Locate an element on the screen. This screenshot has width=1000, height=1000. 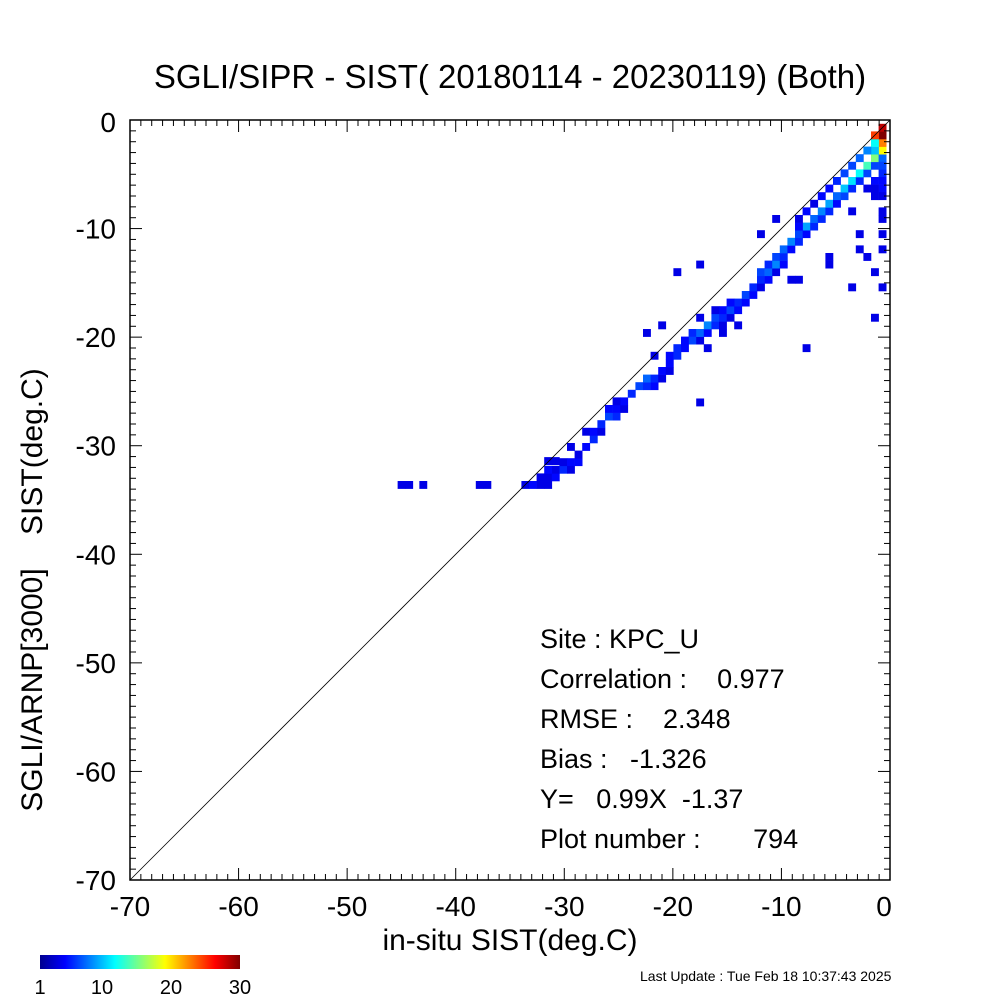
stat-bias: Bias : -1.326 is located at coordinates (623, 759).